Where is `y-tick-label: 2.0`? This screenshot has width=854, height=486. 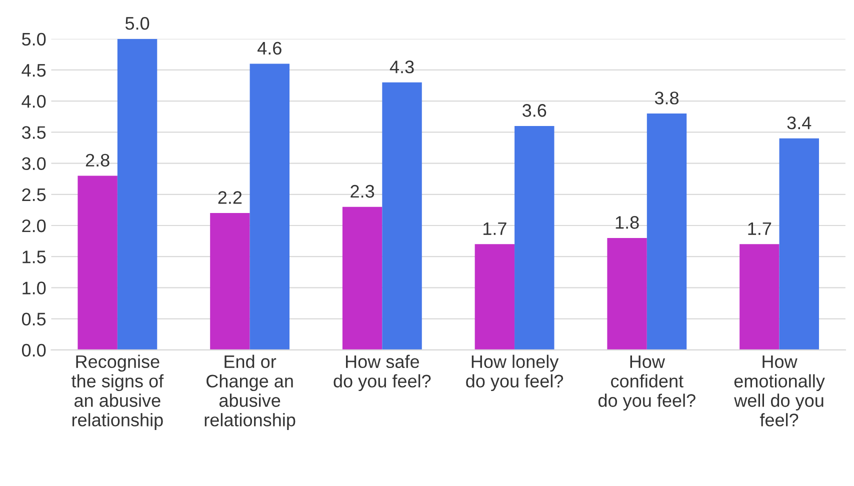
y-tick-label: 2.0 is located at coordinates (34, 225).